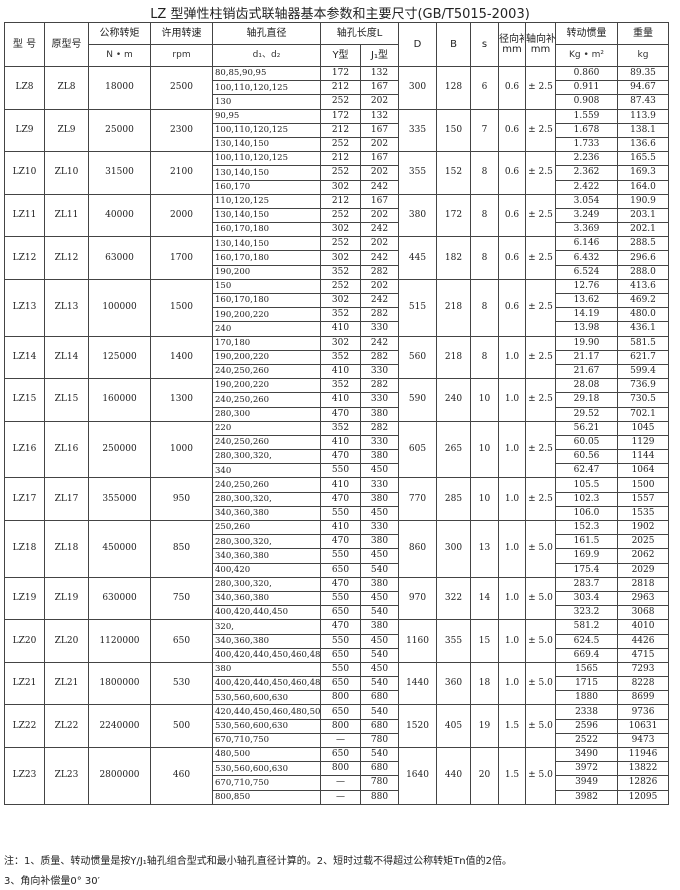 This screenshot has width=680, height=890. I want to click on cell: 80,85,90,95, so click(266, 73).